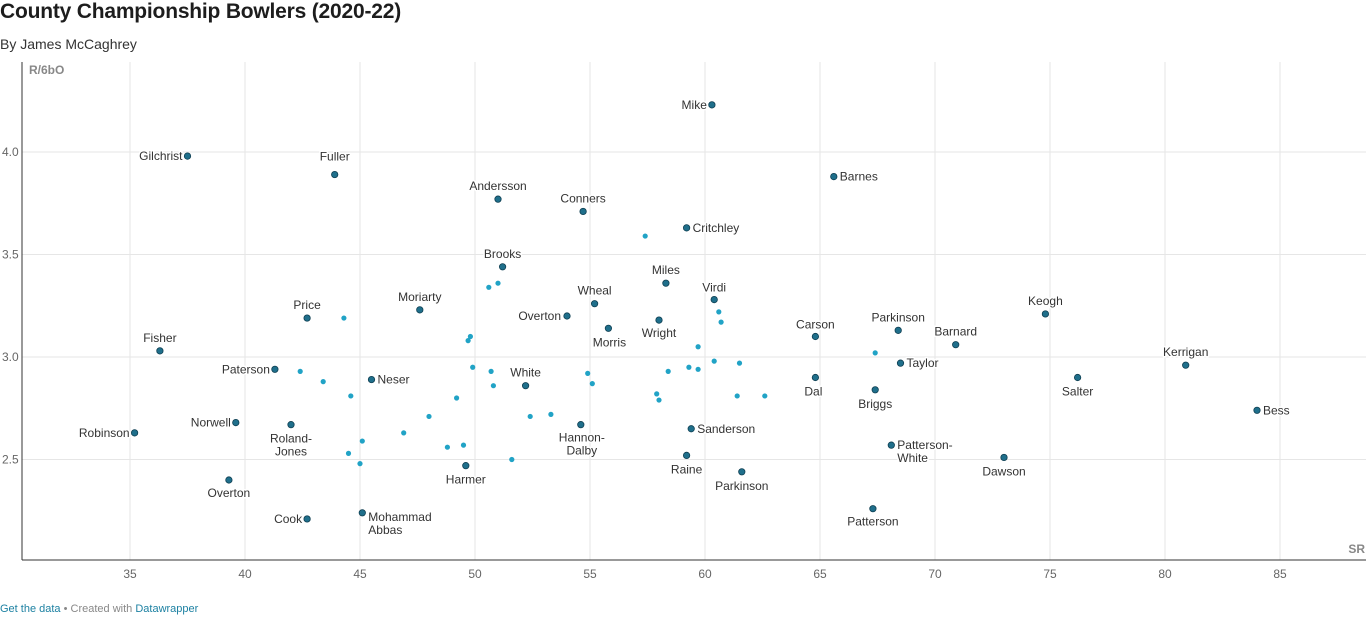  I want to click on point-label: Barnard, so click(955, 332).